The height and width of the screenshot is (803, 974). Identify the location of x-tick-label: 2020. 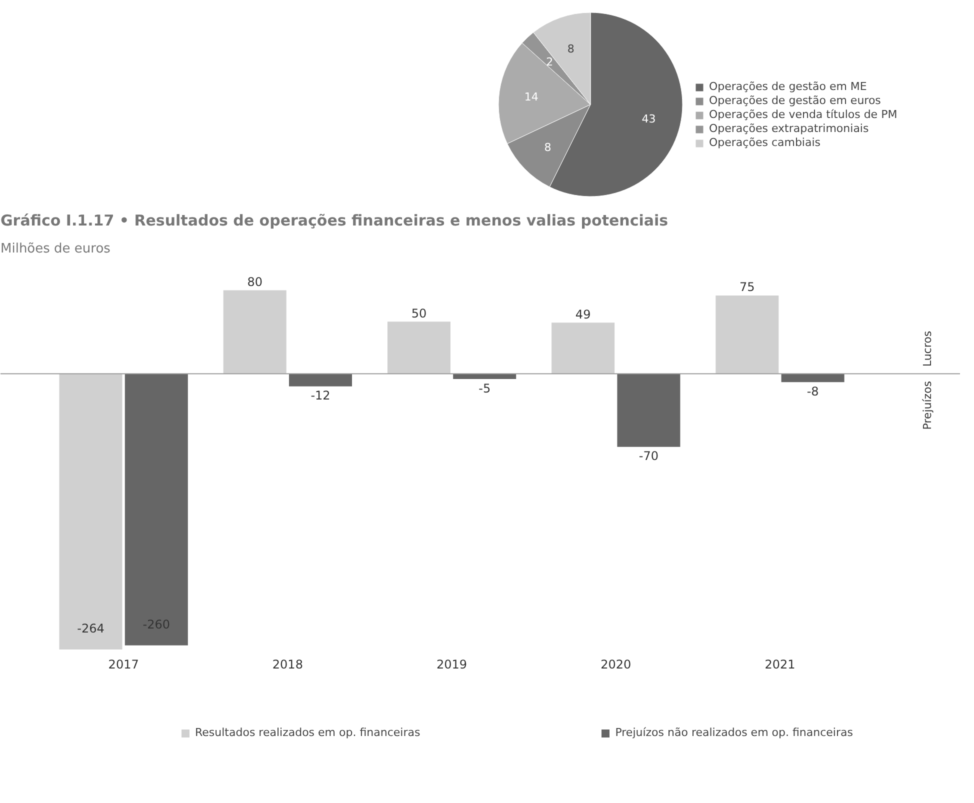
(616, 665).